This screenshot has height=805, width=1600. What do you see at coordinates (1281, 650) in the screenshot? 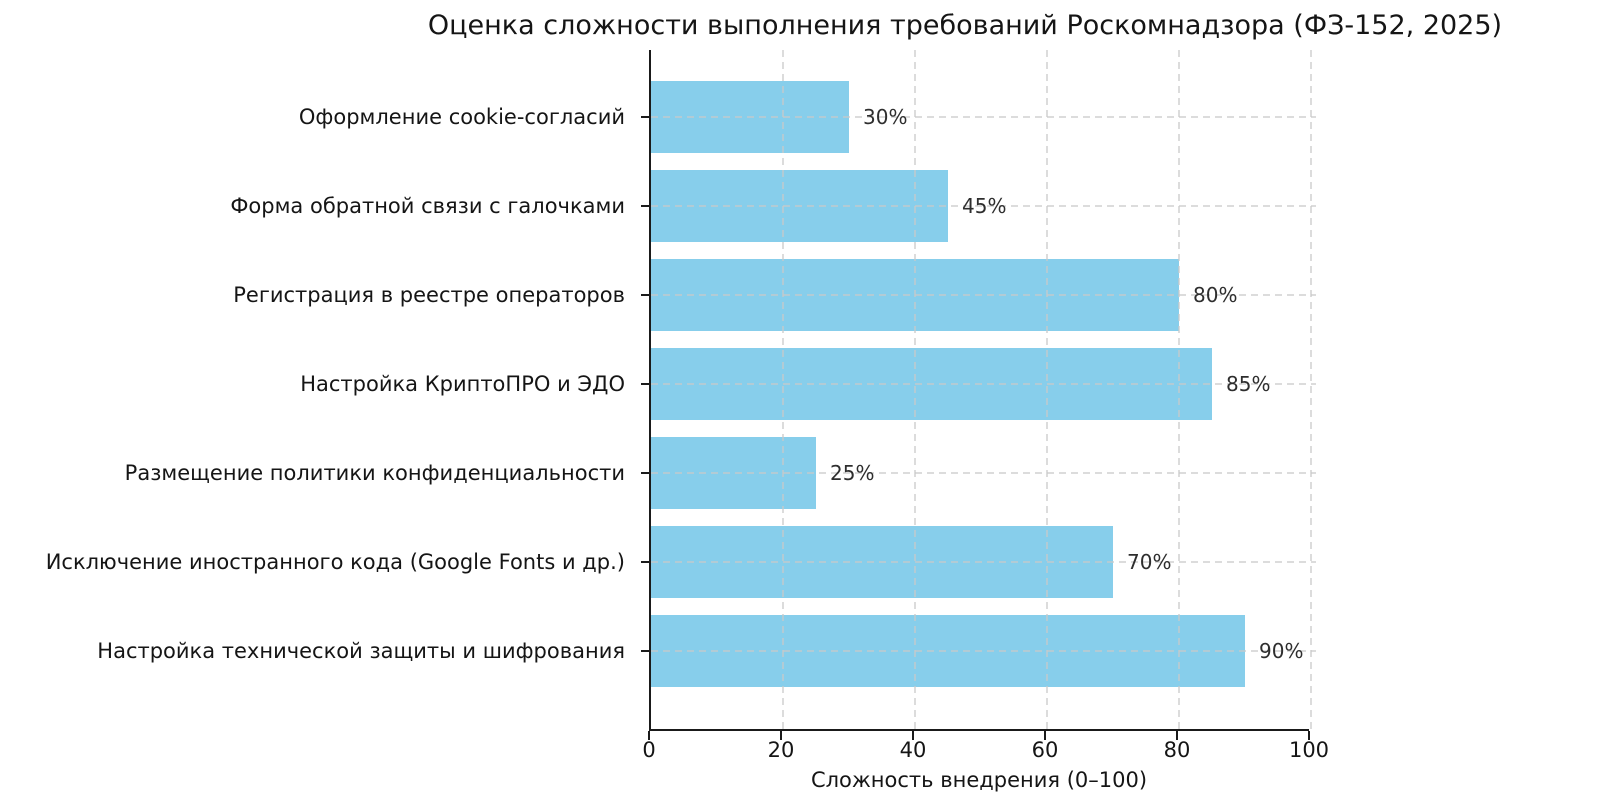
I see `bar-value-label: 90%` at bounding box center [1281, 650].